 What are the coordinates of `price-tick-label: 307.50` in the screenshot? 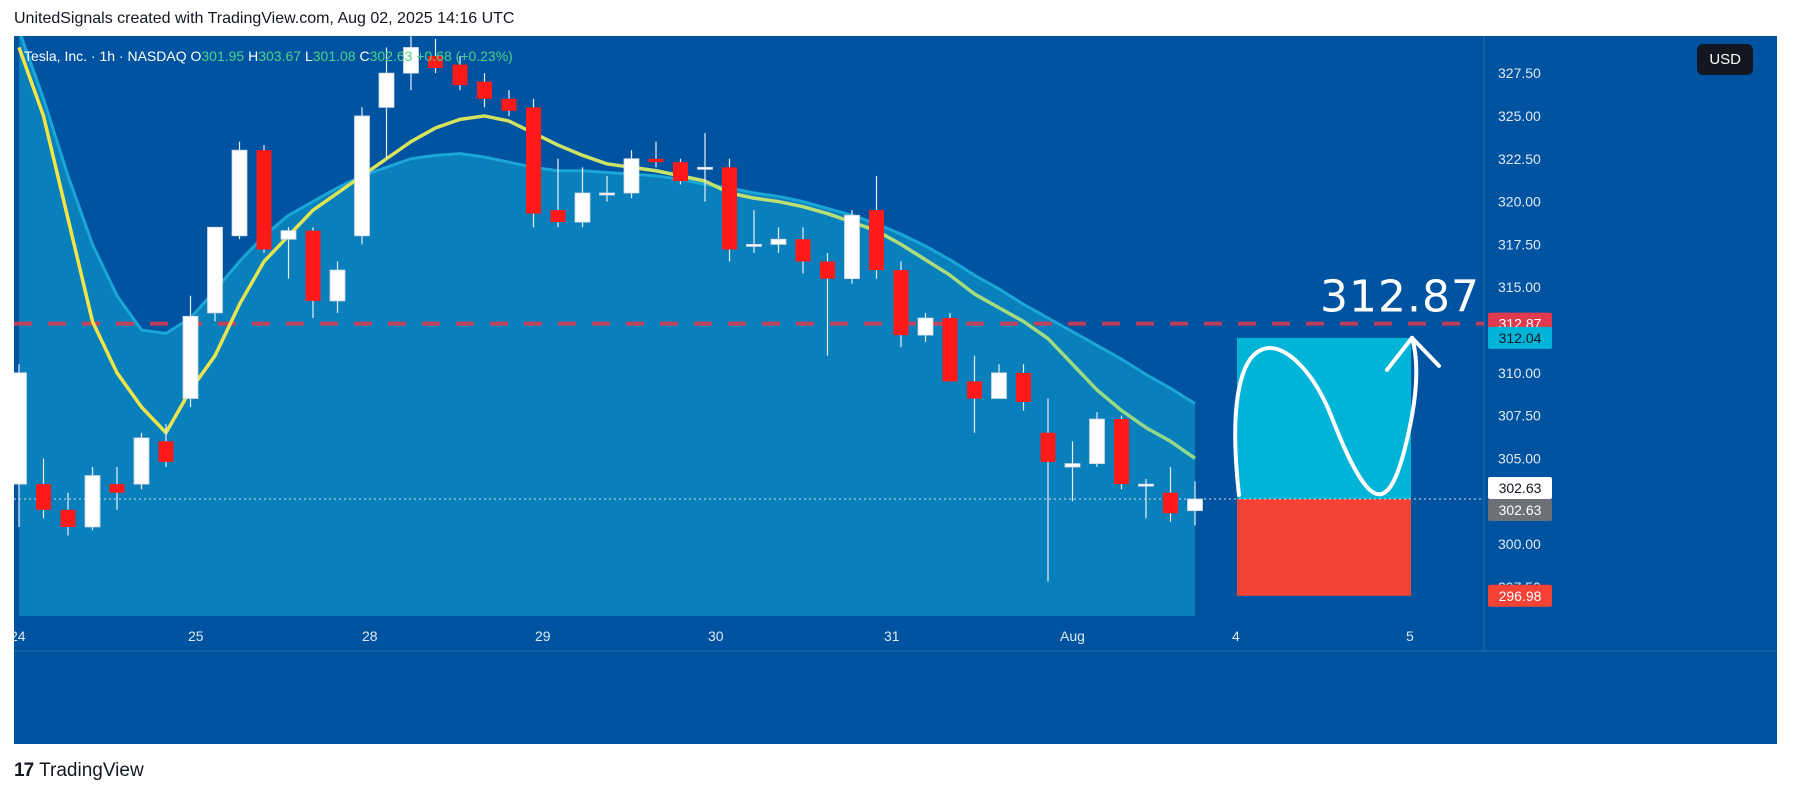 It's located at (1519, 416).